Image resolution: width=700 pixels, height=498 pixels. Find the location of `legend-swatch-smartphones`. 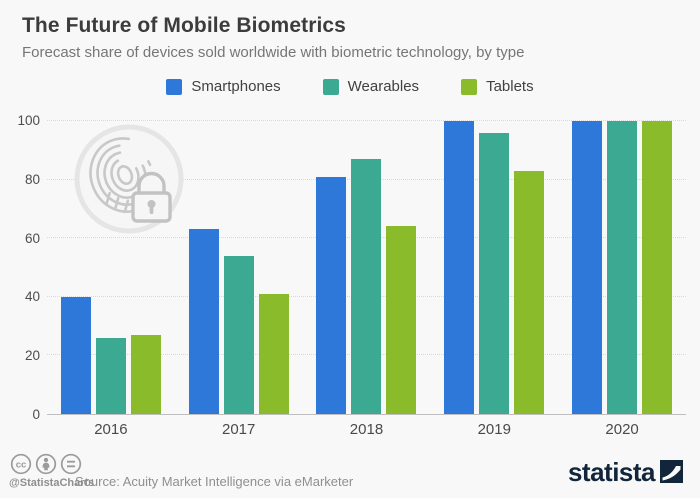

legend-swatch-smartphones is located at coordinates (174, 86).